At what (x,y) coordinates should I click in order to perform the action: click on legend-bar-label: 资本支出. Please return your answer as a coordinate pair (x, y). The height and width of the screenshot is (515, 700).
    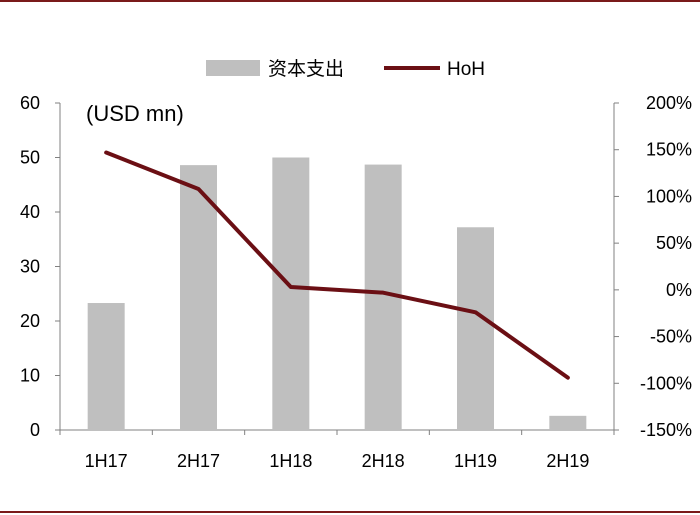
    Looking at the image, I should click on (306, 69).